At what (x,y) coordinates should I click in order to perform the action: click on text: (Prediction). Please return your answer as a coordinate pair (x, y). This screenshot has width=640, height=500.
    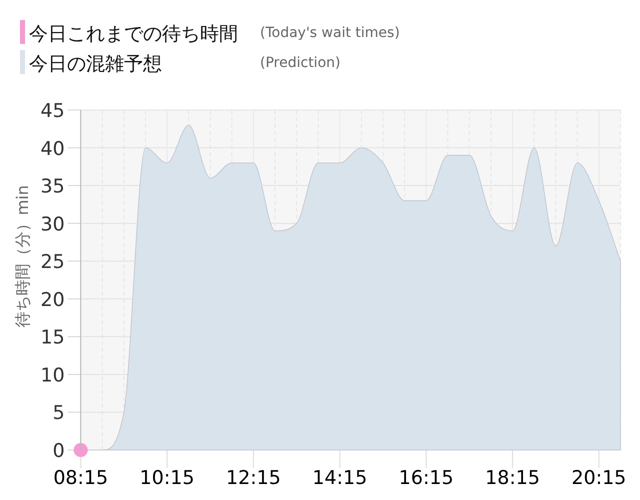
    Looking at the image, I should click on (300, 63).